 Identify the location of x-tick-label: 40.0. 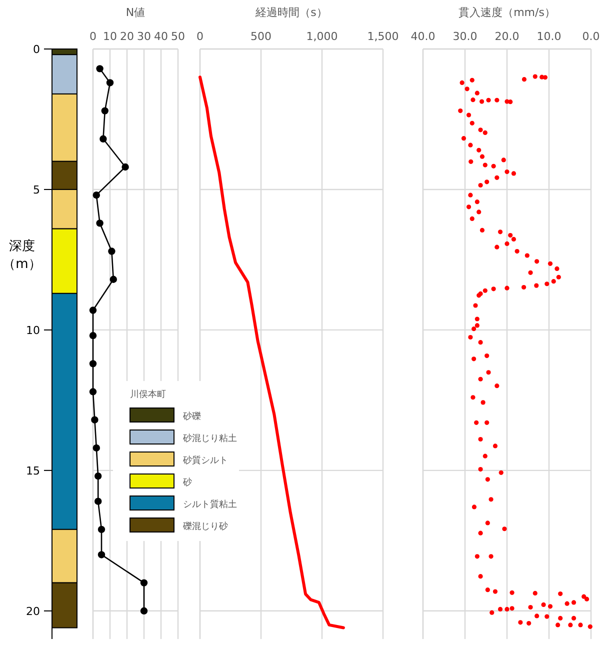
(423, 36).